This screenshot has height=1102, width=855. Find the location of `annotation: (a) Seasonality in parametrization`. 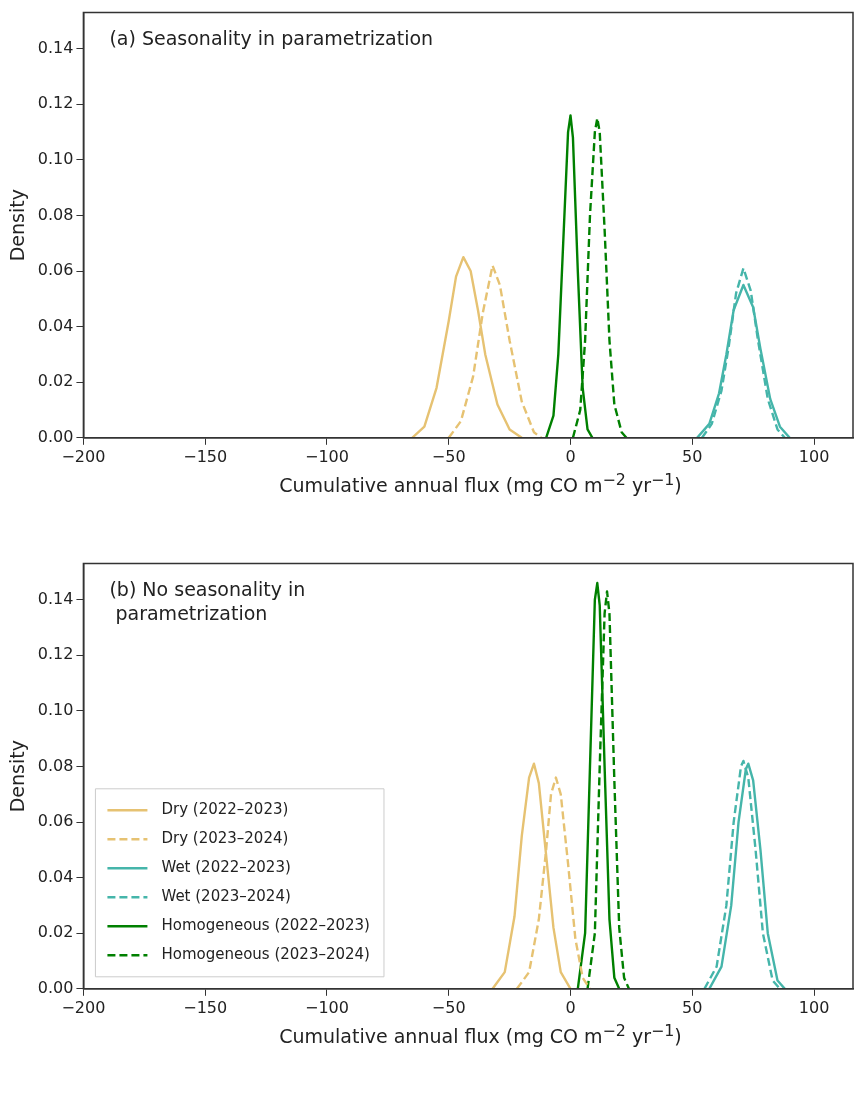

annotation: (a) Seasonality in parametrization is located at coordinates (271, 38).